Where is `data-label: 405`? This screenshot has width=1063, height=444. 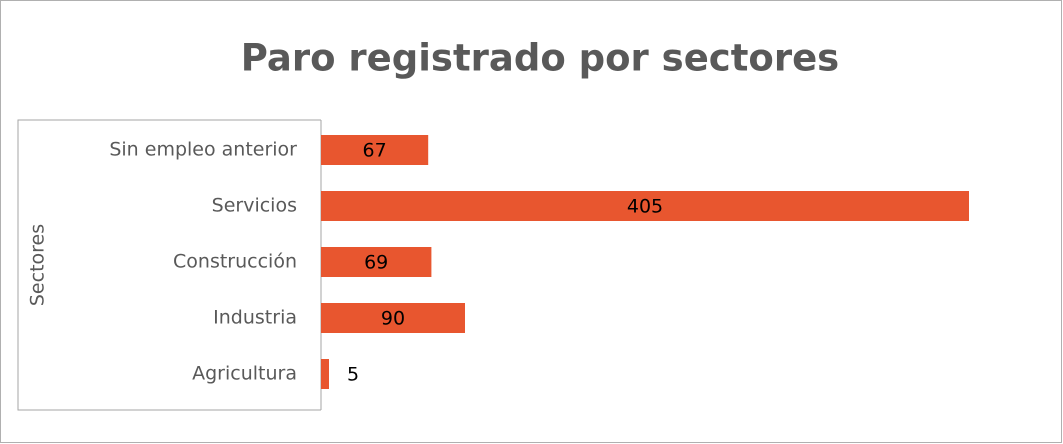
data-label: 405 is located at coordinates (645, 207).